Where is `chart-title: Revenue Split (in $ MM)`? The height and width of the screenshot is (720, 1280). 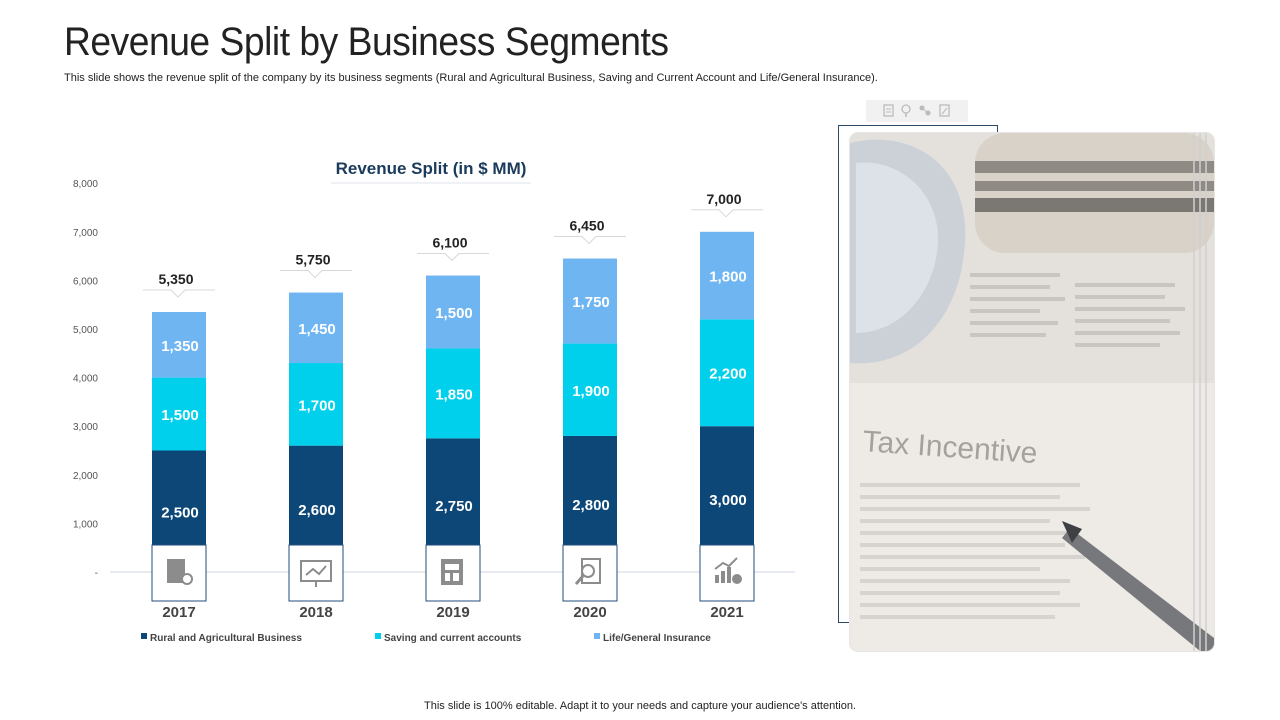
chart-title: Revenue Split (in $ MM) is located at coordinates (431, 168).